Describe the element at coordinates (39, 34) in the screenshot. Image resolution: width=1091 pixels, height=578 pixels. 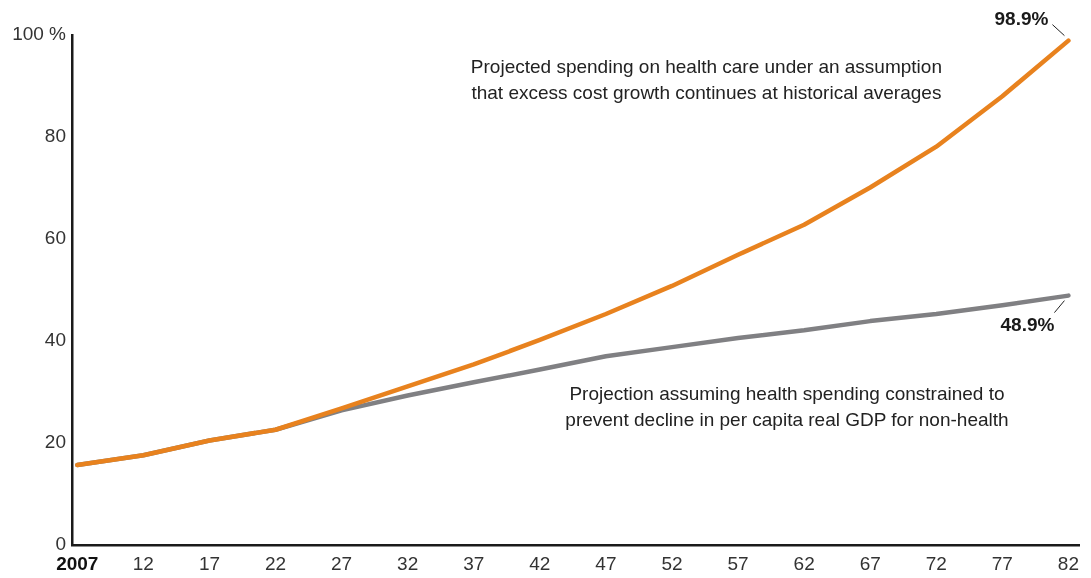
I see `y-tick-label: 100 %` at that location.